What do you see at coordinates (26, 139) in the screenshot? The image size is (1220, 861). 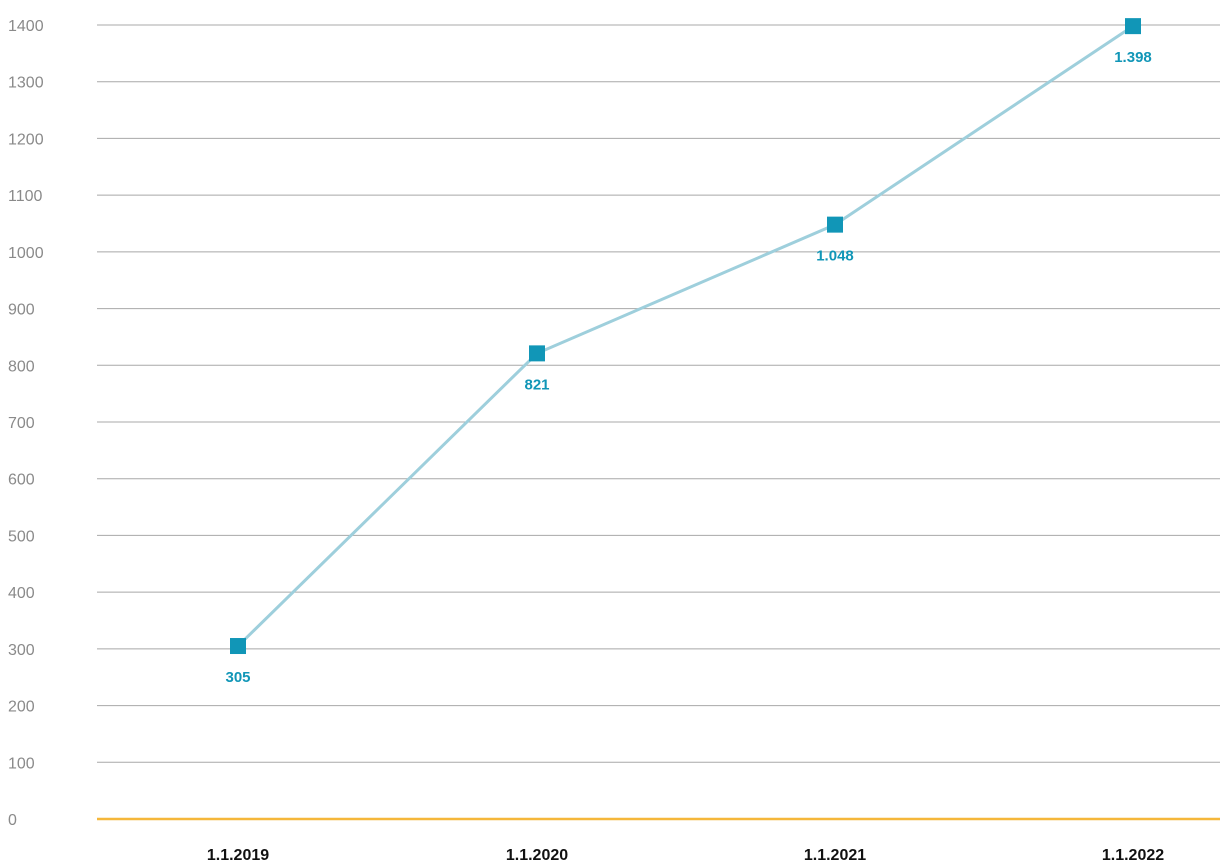 I see `y-tick-label: 1200` at bounding box center [26, 139].